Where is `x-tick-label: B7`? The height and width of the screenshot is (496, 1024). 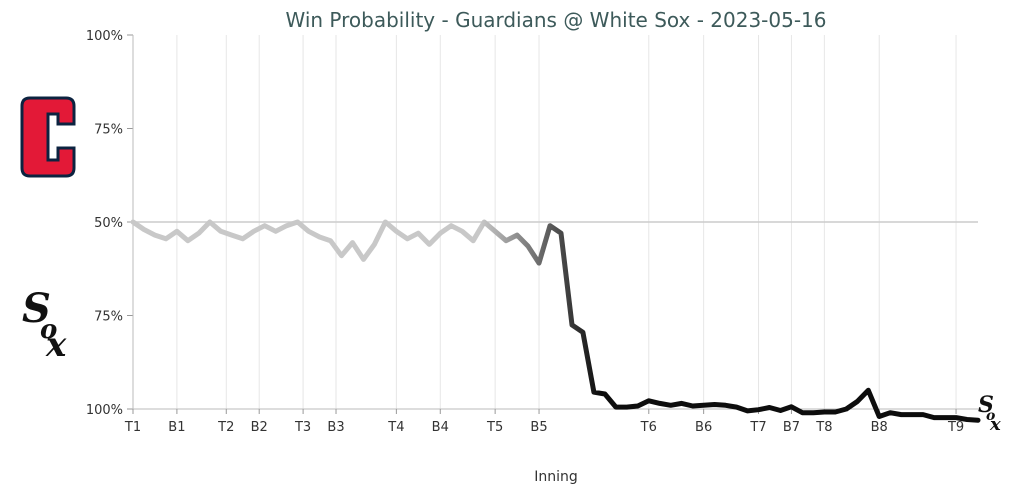
x-tick-label: B7 is located at coordinates (791, 427).